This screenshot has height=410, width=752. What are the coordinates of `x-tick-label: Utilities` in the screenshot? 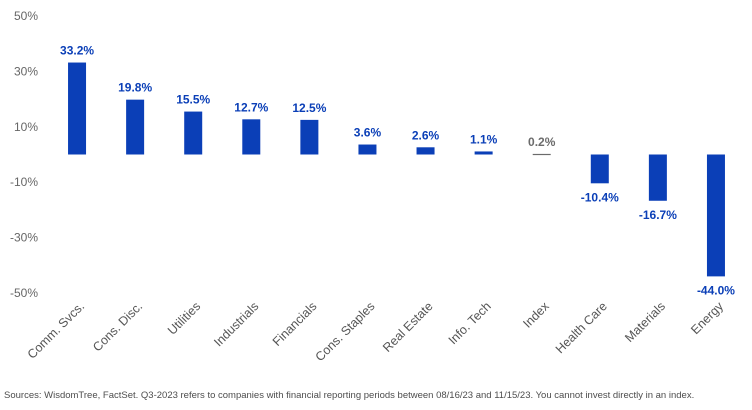 It's located at (184, 318).